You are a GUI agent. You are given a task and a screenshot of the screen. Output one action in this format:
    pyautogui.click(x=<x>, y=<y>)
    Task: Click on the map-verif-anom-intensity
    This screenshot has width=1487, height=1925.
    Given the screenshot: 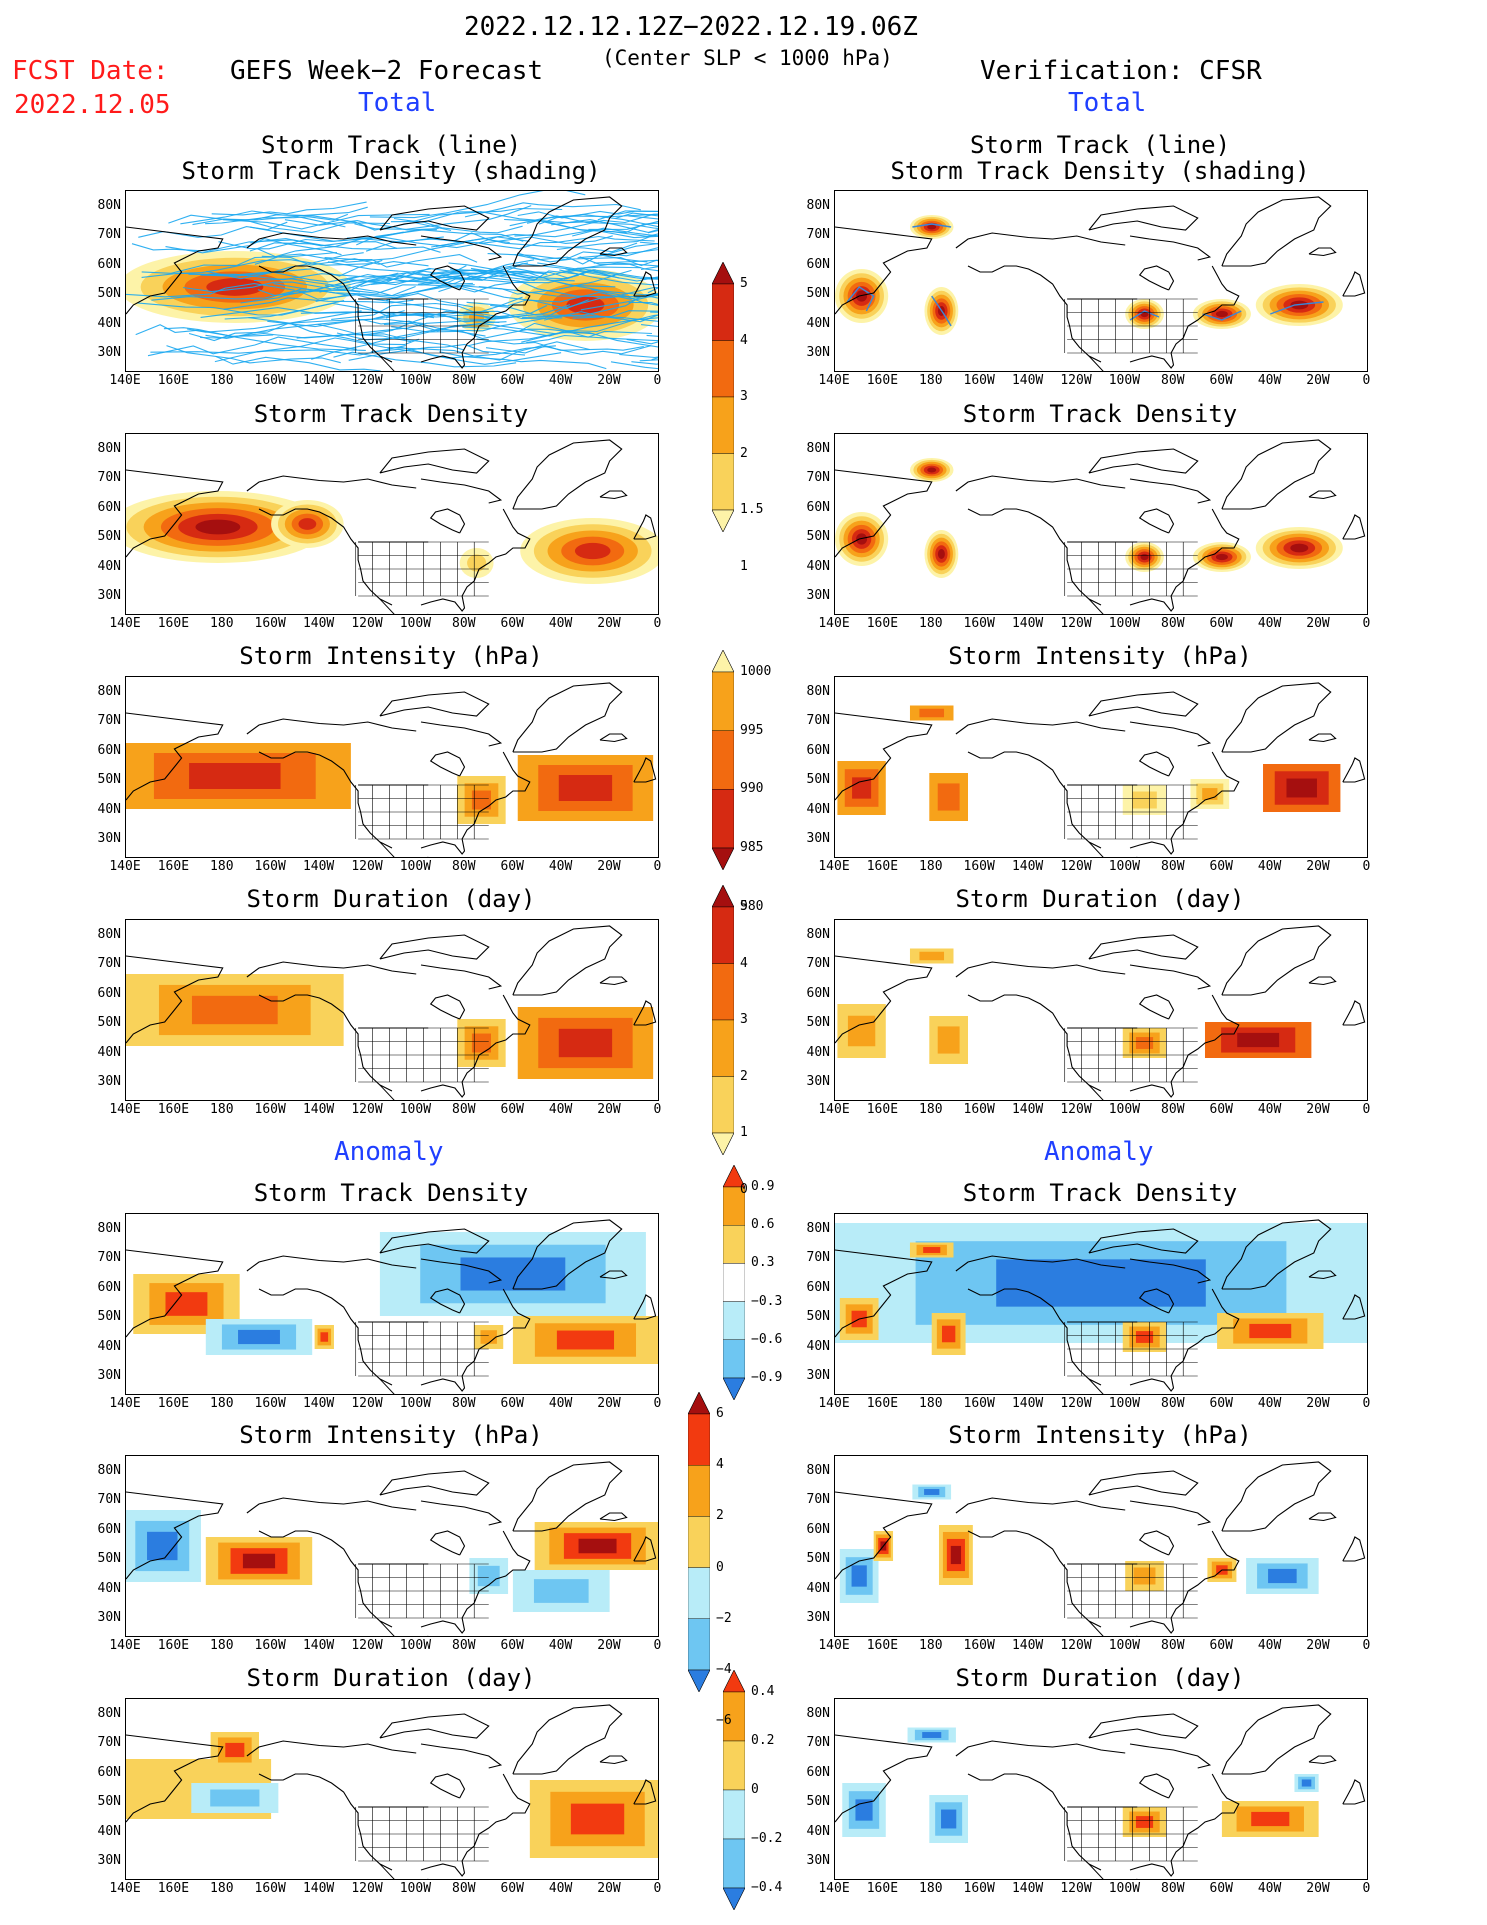 What is the action you would take?
    pyautogui.click(x=1101, y=1546)
    